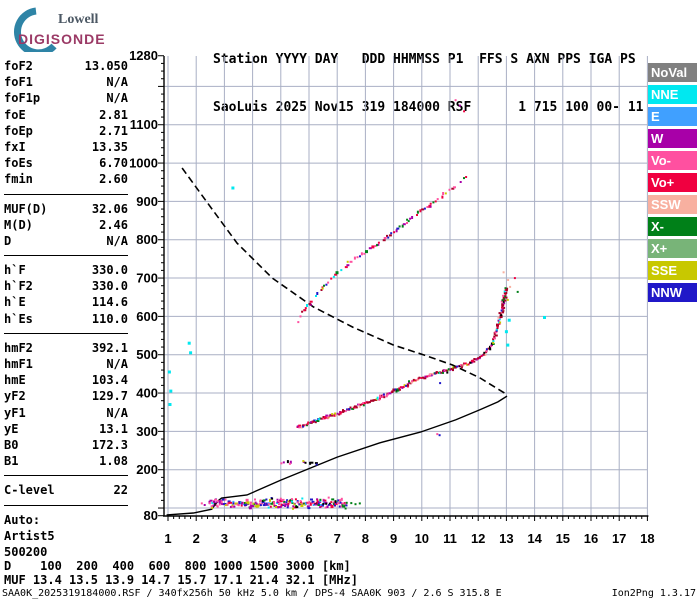  Describe the element at coordinates (66, 286) in the screenshot. I see `parameter-row: h`F2 330.0` at that location.